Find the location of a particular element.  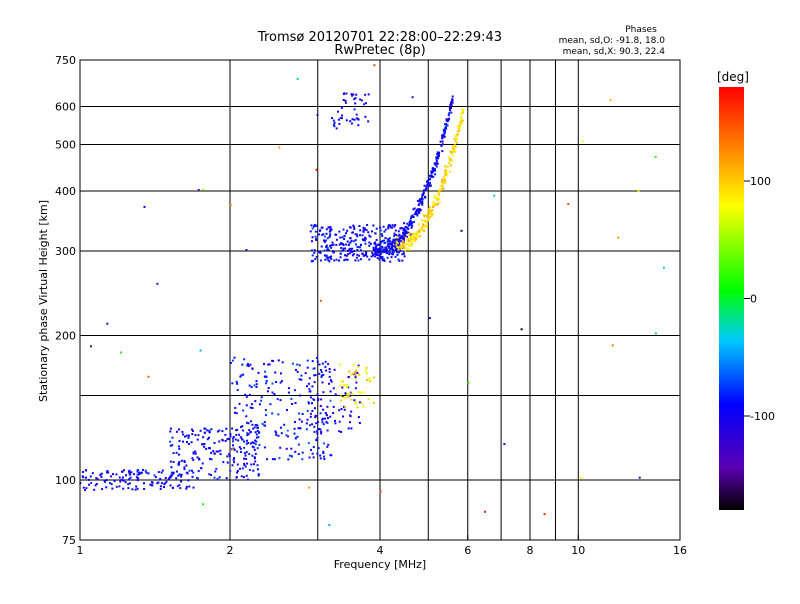

x-tick-label: 4 is located at coordinates (380, 550).